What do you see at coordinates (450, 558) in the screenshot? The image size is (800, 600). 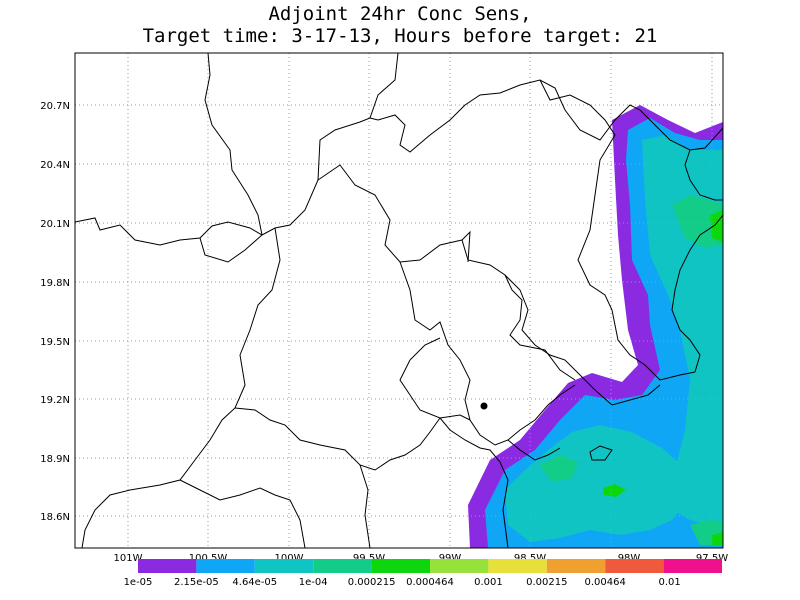 I see `lon-label: 99W` at bounding box center [450, 558].